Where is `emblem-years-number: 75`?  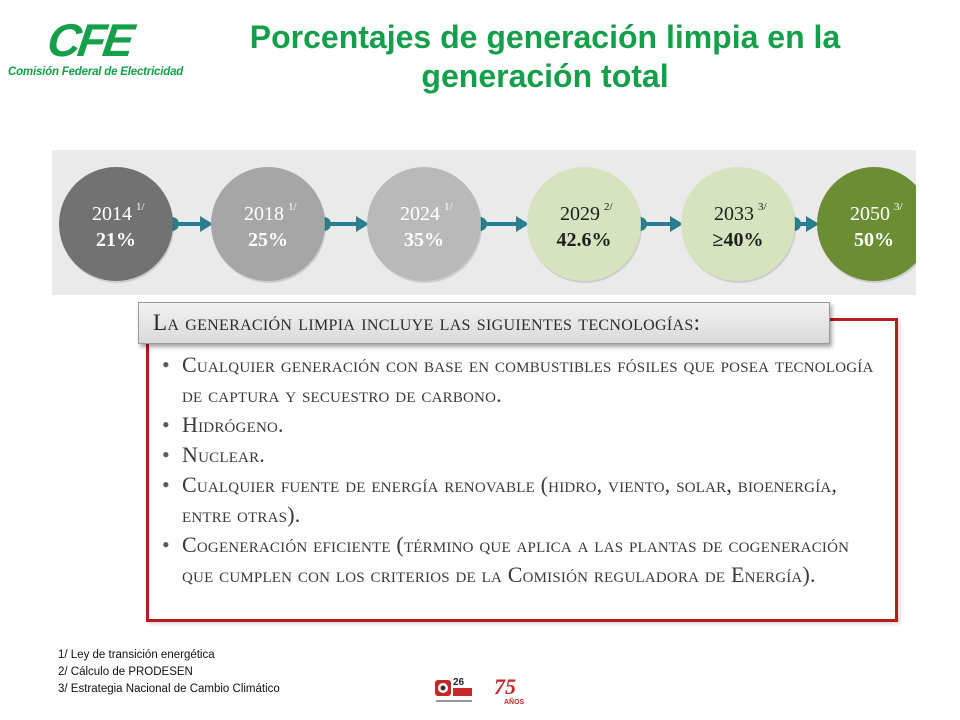 emblem-years-number: 75 is located at coordinates (505, 686).